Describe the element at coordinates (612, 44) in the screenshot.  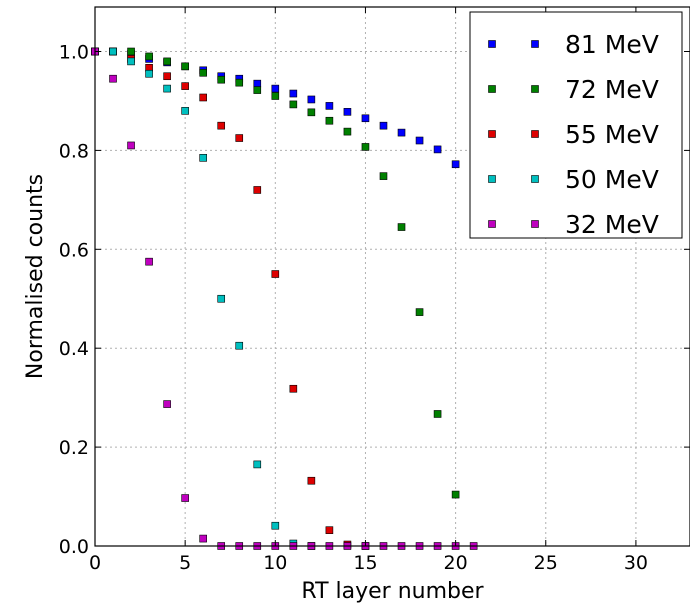
I see `legend-label: 81 MeV` at that location.